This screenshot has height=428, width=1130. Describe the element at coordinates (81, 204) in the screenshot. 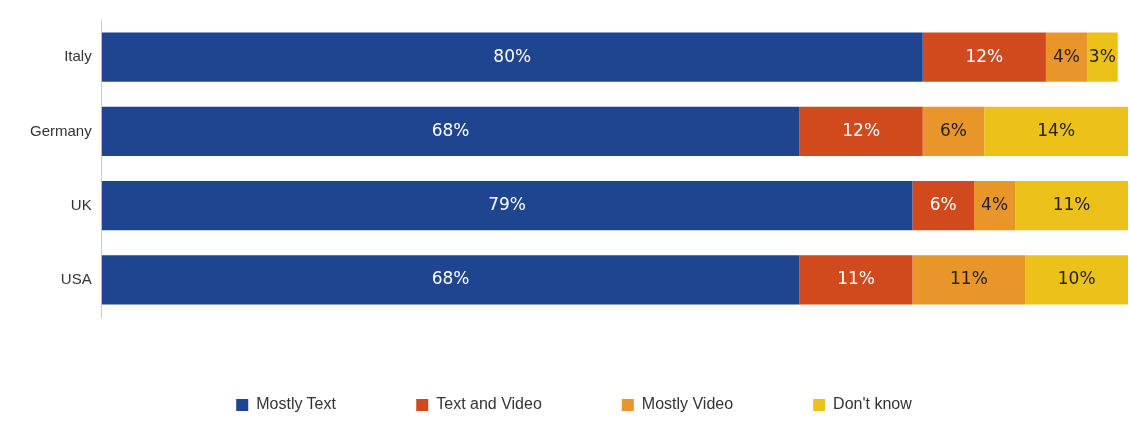

I see `y-tick-label: UK` at that location.